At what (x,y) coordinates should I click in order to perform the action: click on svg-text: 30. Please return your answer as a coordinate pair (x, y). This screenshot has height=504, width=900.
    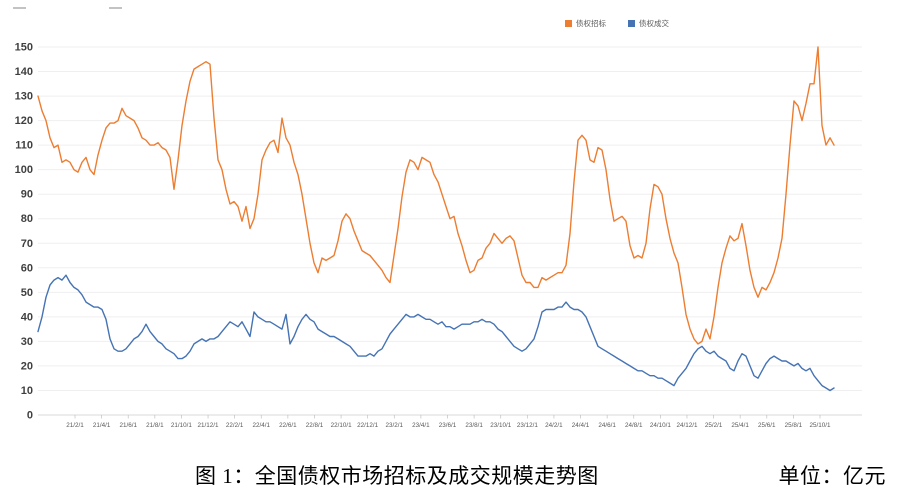
    Looking at the image, I should click on (27, 342).